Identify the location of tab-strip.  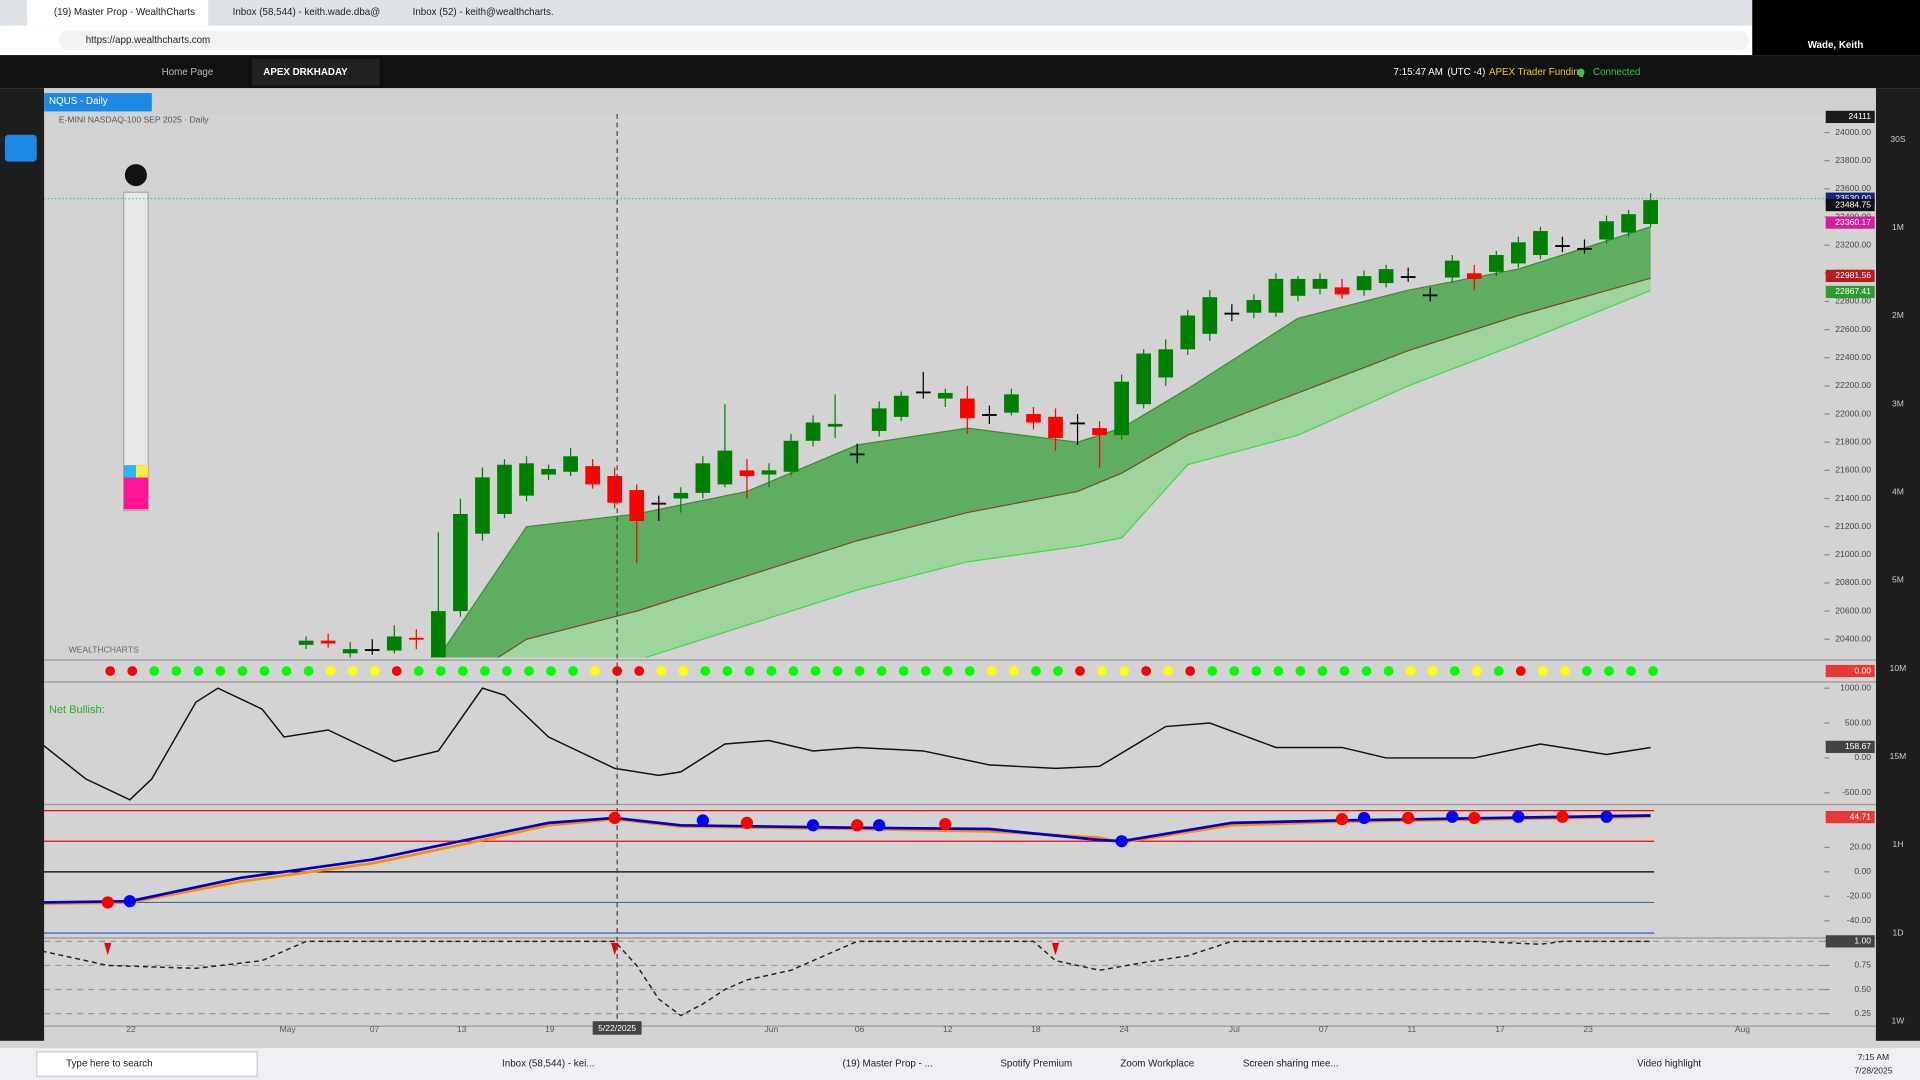
(960, 13).